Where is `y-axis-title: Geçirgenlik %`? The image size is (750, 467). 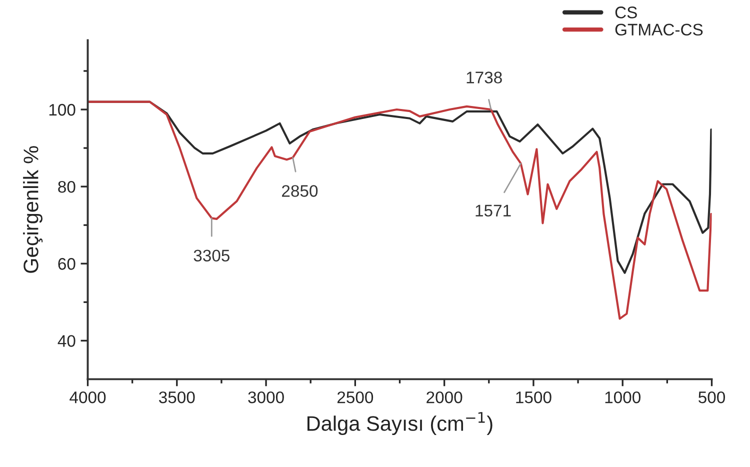 y-axis-title: Geçirgenlik % is located at coordinates (33, 209).